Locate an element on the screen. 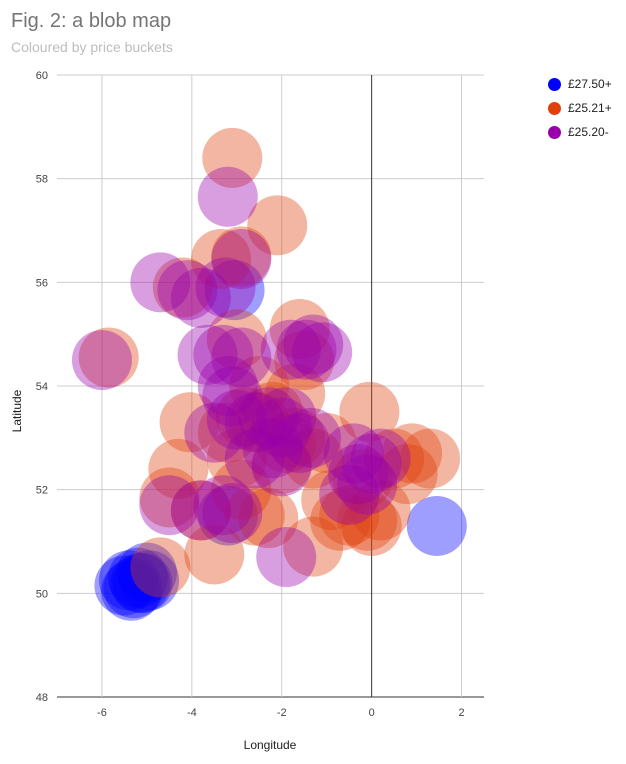  y-tick-label: 48 is located at coordinates (42, 698).